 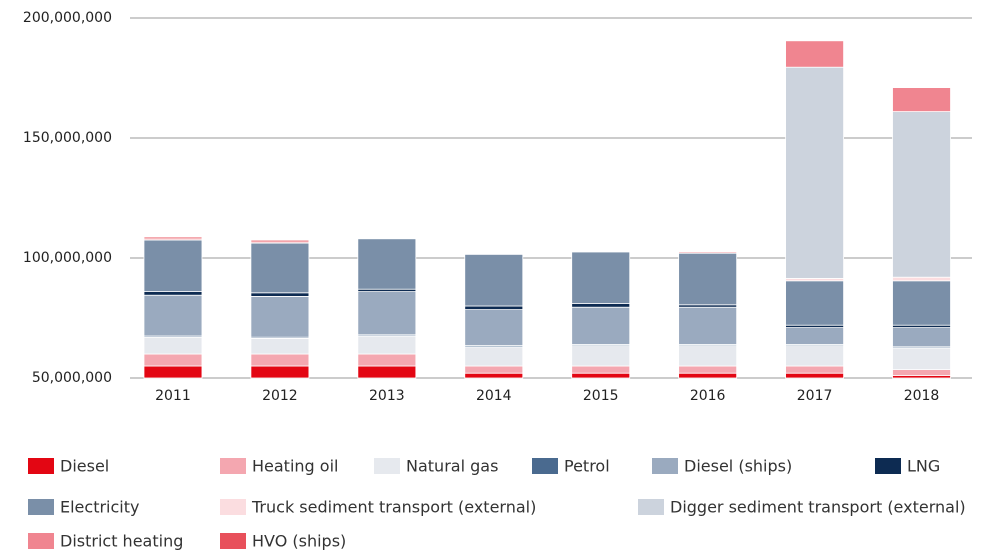 I want to click on legend-label: Electricity, so click(x=99, y=507).